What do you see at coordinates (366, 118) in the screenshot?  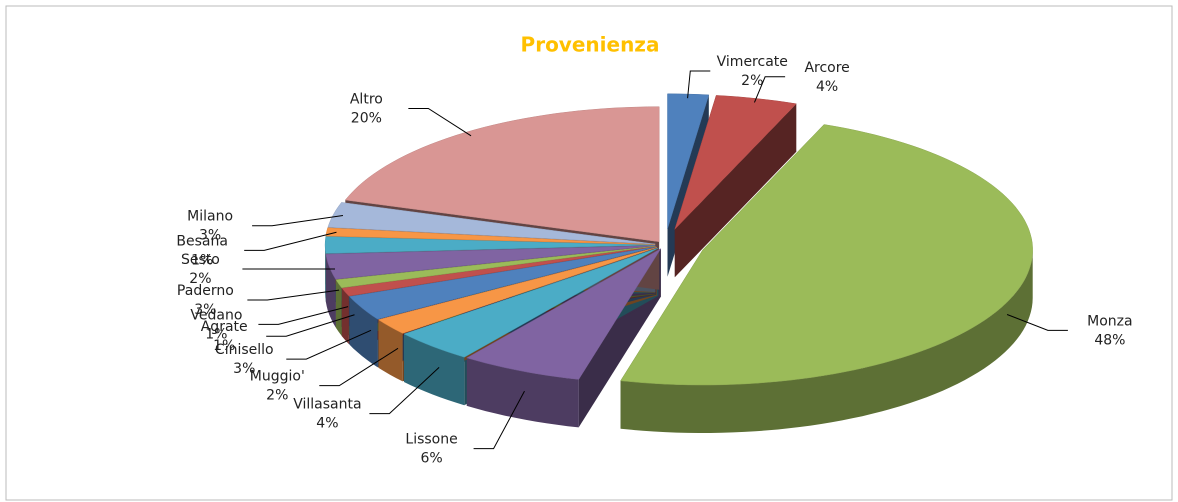 I see `slice-value-label: 20%` at bounding box center [366, 118].